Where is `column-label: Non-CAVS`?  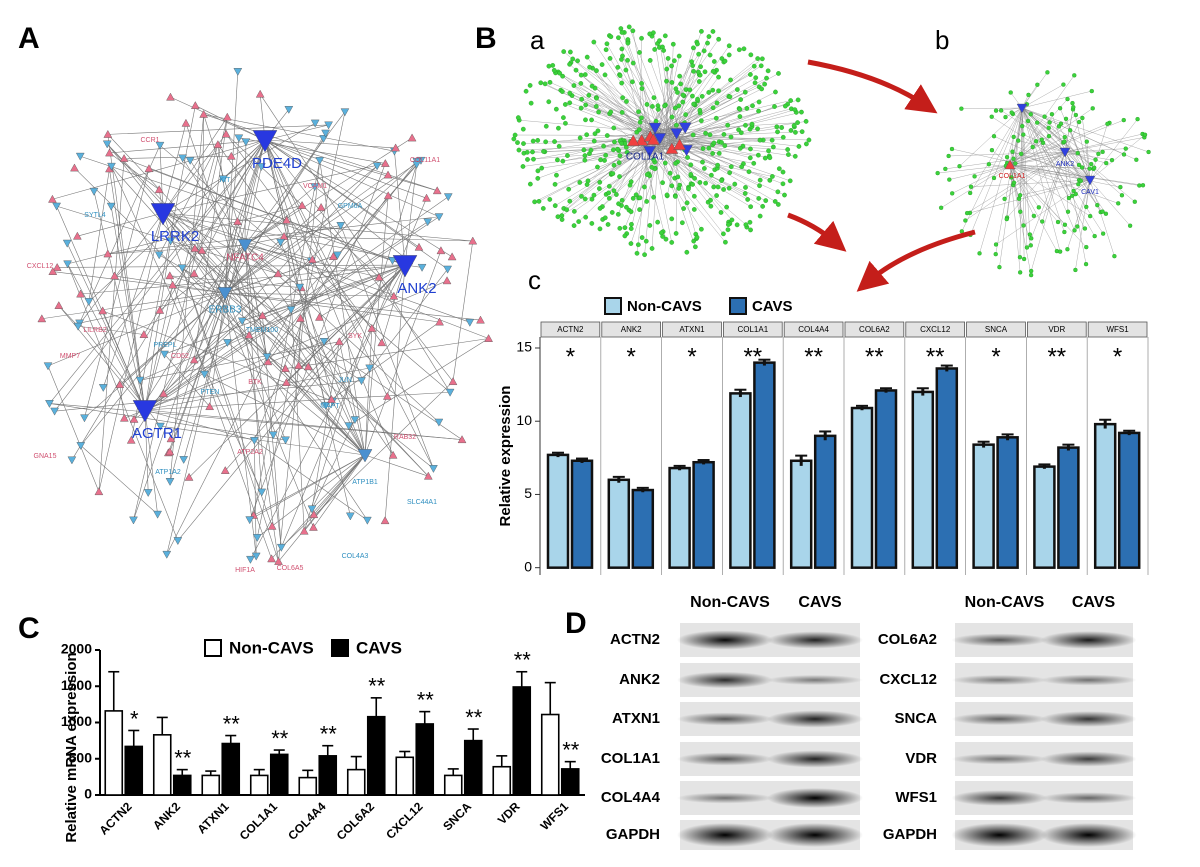
column-label: Non-CAVS is located at coordinates (1005, 602).